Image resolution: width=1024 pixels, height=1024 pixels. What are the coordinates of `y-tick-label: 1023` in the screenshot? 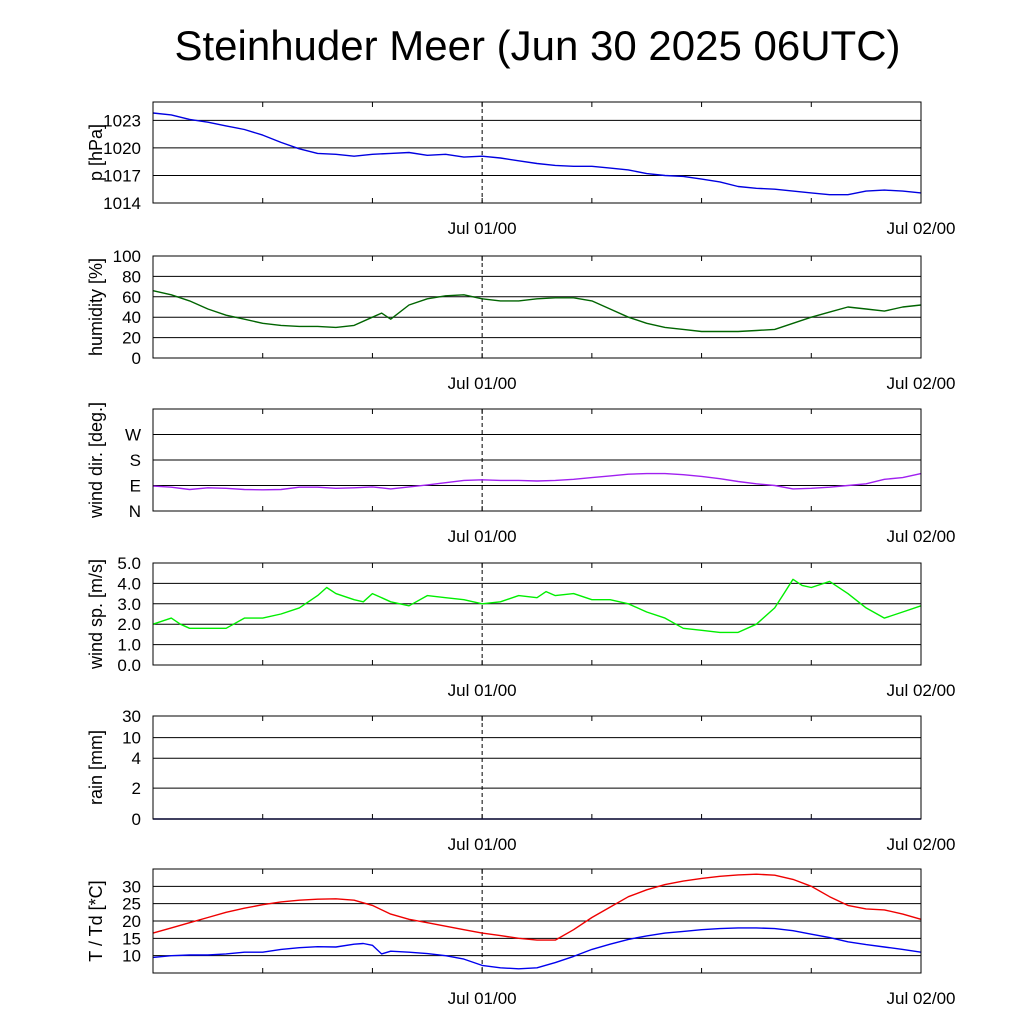 It's located at (122, 120).